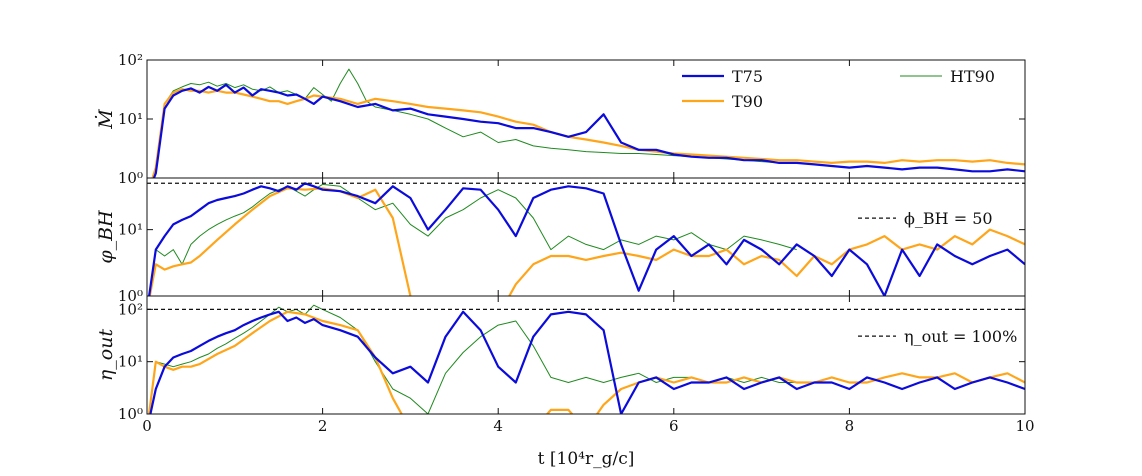 This screenshot has height=476, width=1142. What do you see at coordinates (850, 426) in the screenshot?
I see `x-tick-label: 8` at bounding box center [850, 426].